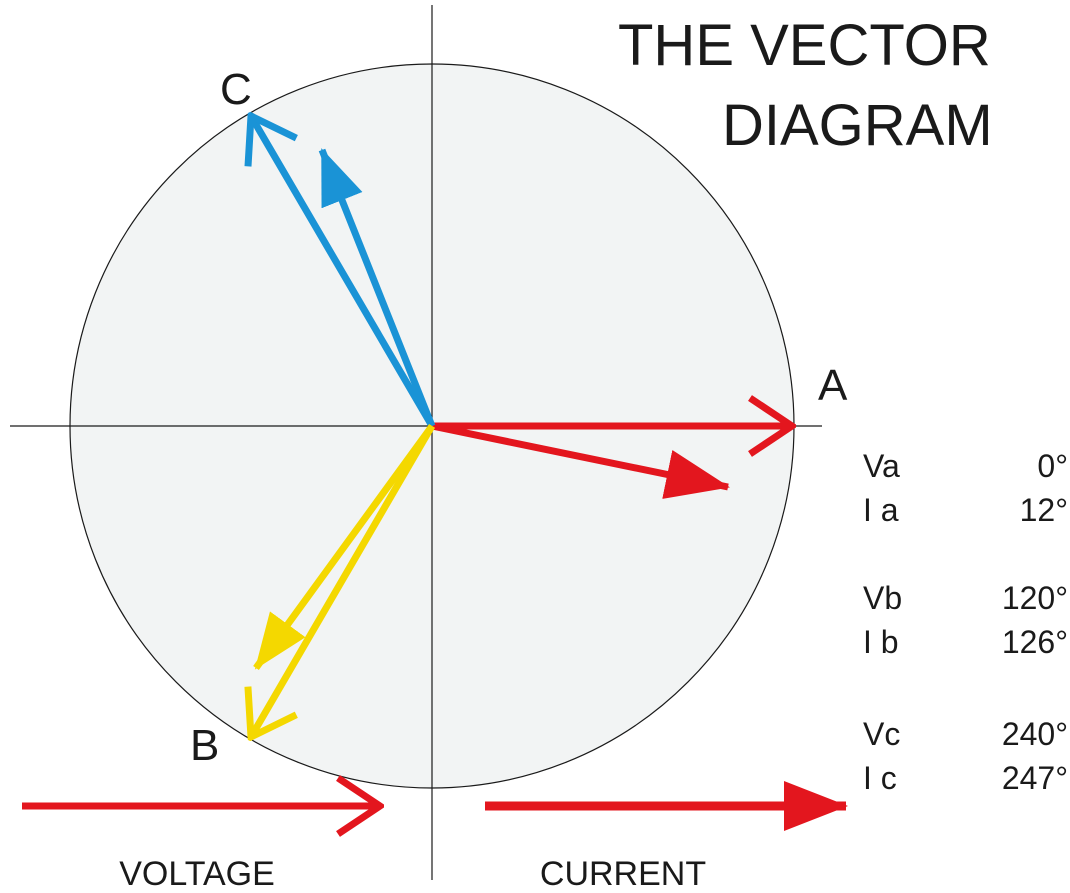  I want to click on row-name: I c, so click(880, 778).